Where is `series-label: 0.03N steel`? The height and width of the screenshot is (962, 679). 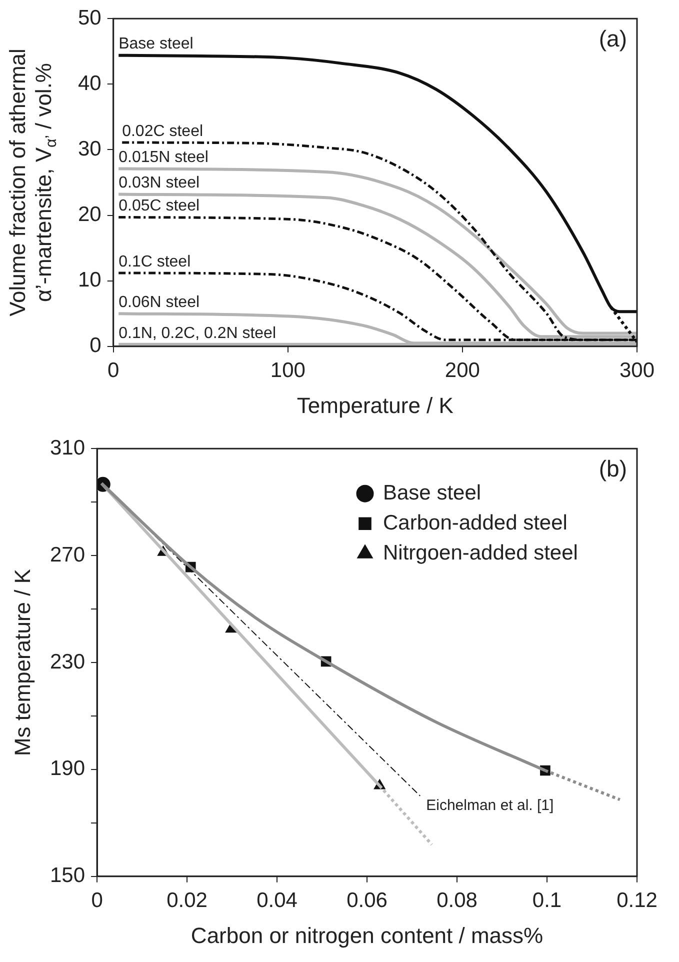 series-label: 0.03N steel is located at coordinates (159, 183).